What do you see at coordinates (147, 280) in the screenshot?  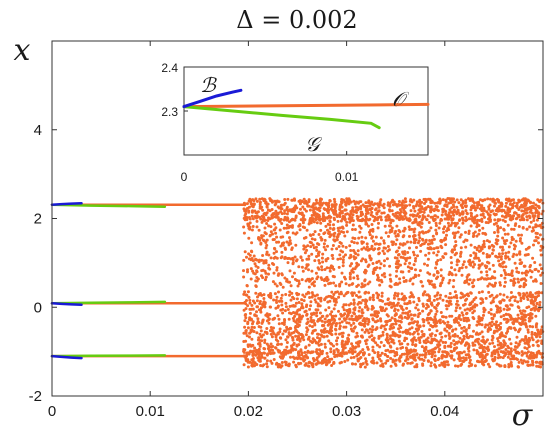 I see `main-branches` at bounding box center [147, 280].